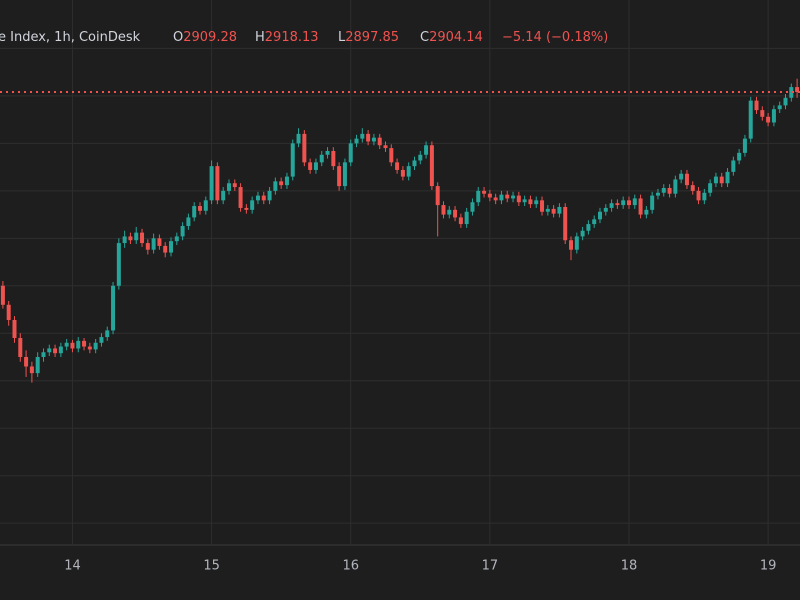  I want to click on x-tick-label: 18, so click(629, 566).